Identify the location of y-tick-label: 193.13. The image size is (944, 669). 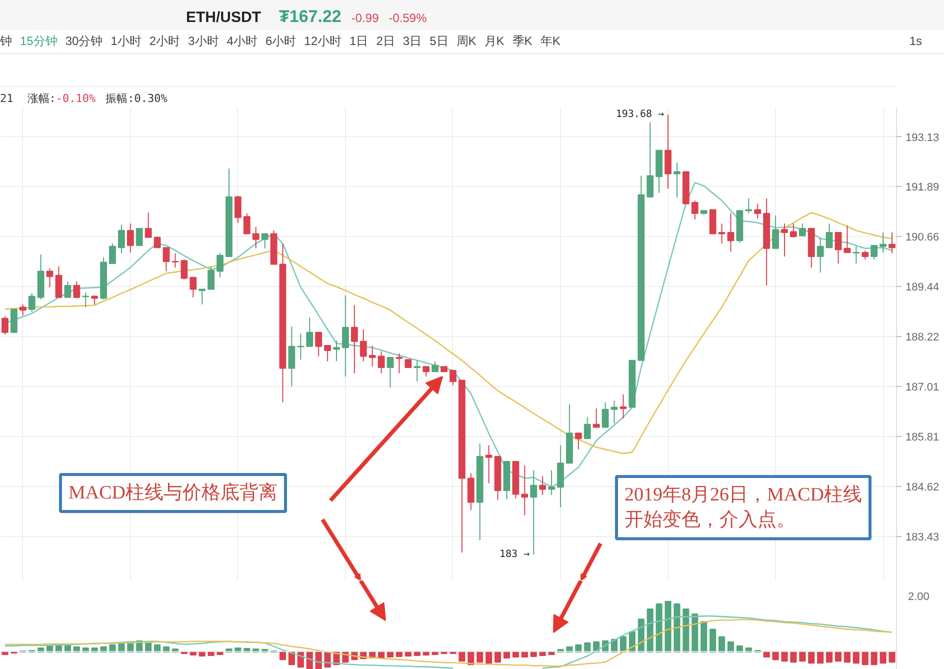
(923, 138).